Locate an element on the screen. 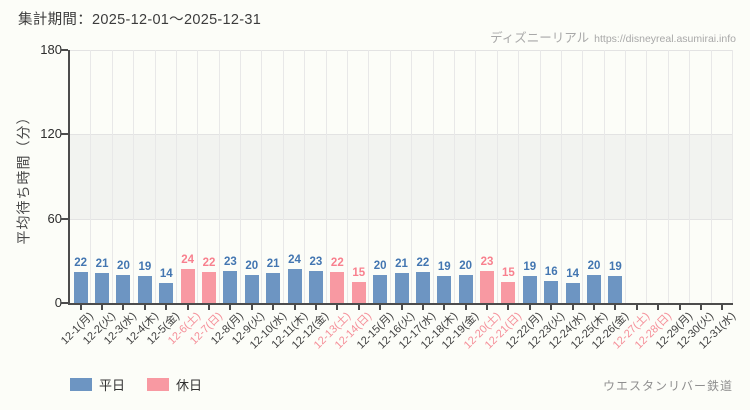 This screenshot has width=750, height=410. legend-label-holiday: 休日 is located at coordinates (189, 385).